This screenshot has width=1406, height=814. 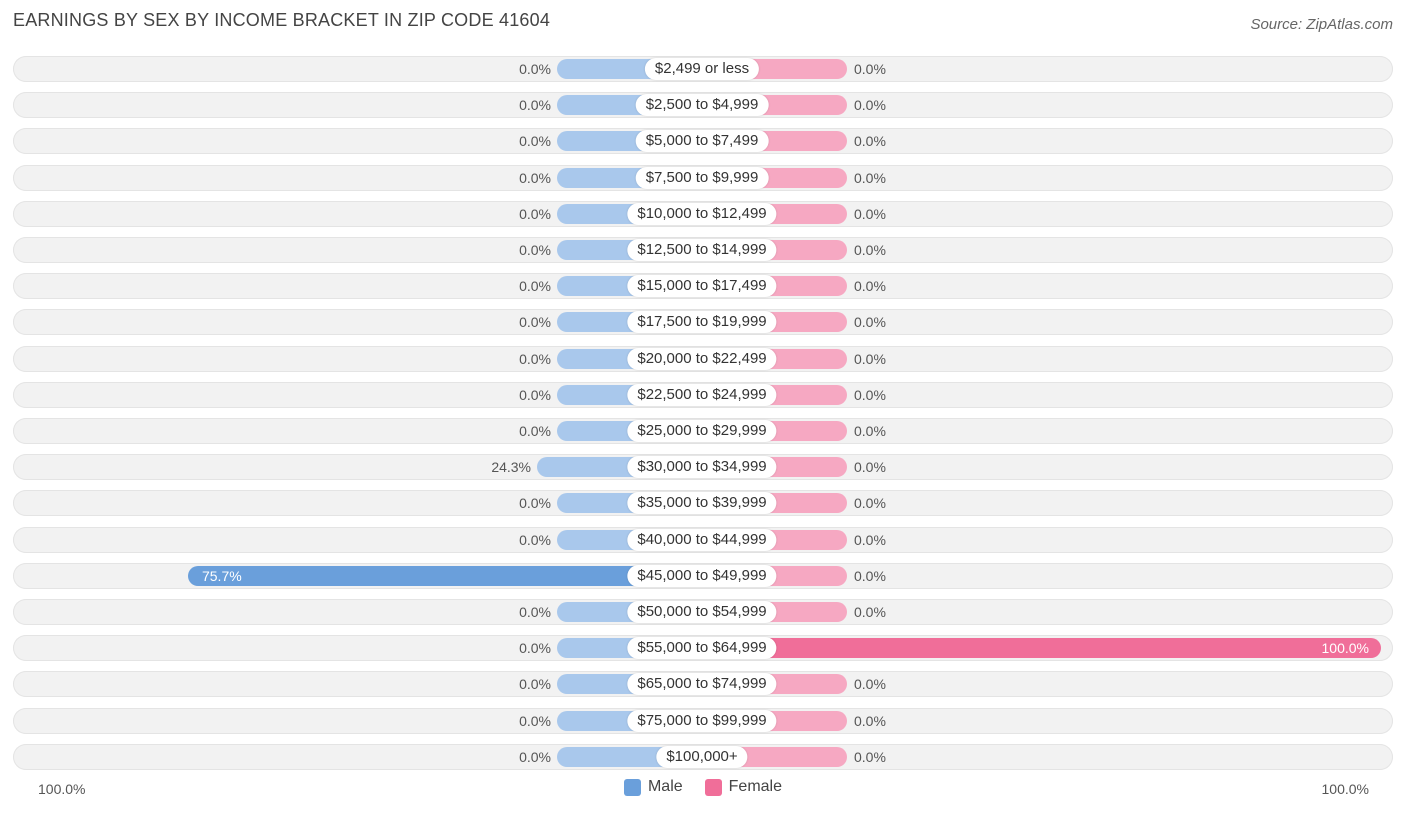 I want to click on legend: Male Female, so click(x=703, y=787).